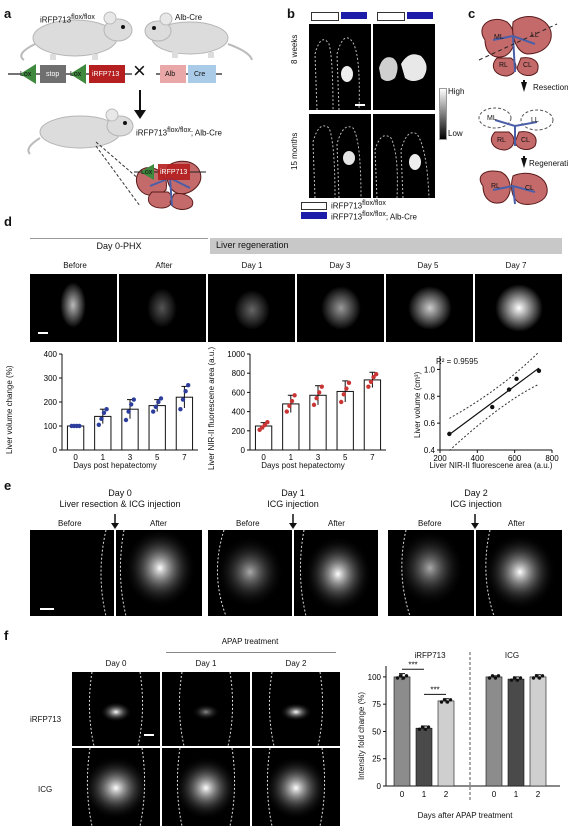  I want to click on chart2-x-tick-label: 7, so click(372, 457).